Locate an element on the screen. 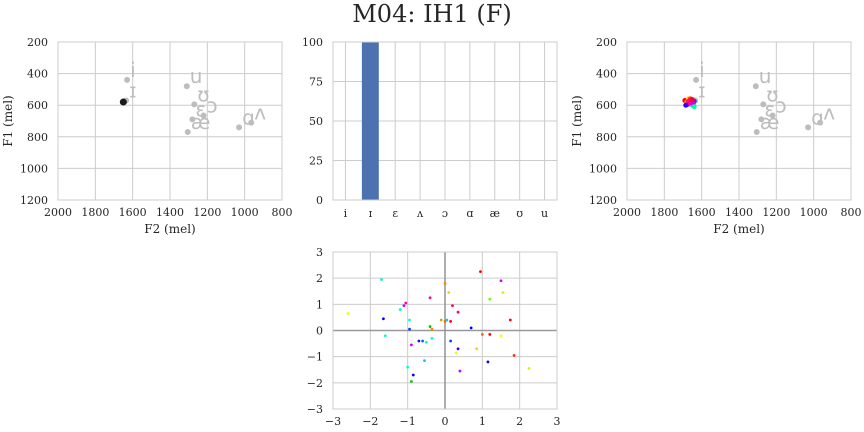  category-label: ɛ is located at coordinates (395, 213).